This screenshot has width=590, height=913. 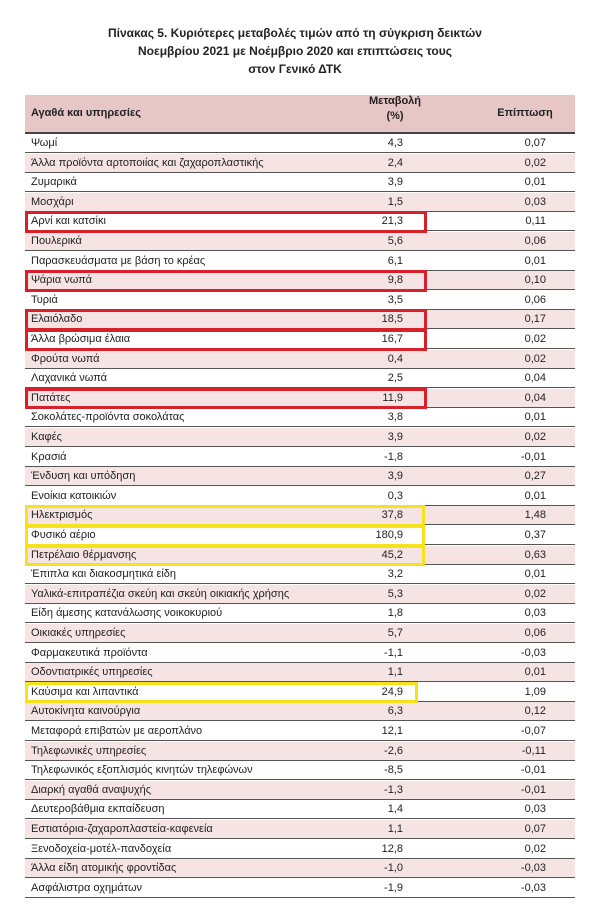 I want to click on item-name: Καφές, so click(x=46, y=437).